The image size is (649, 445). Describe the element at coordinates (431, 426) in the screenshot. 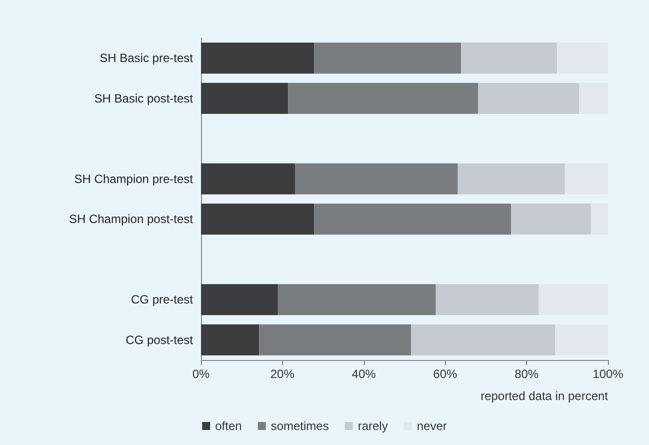

I see `legend-label: never` at that location.